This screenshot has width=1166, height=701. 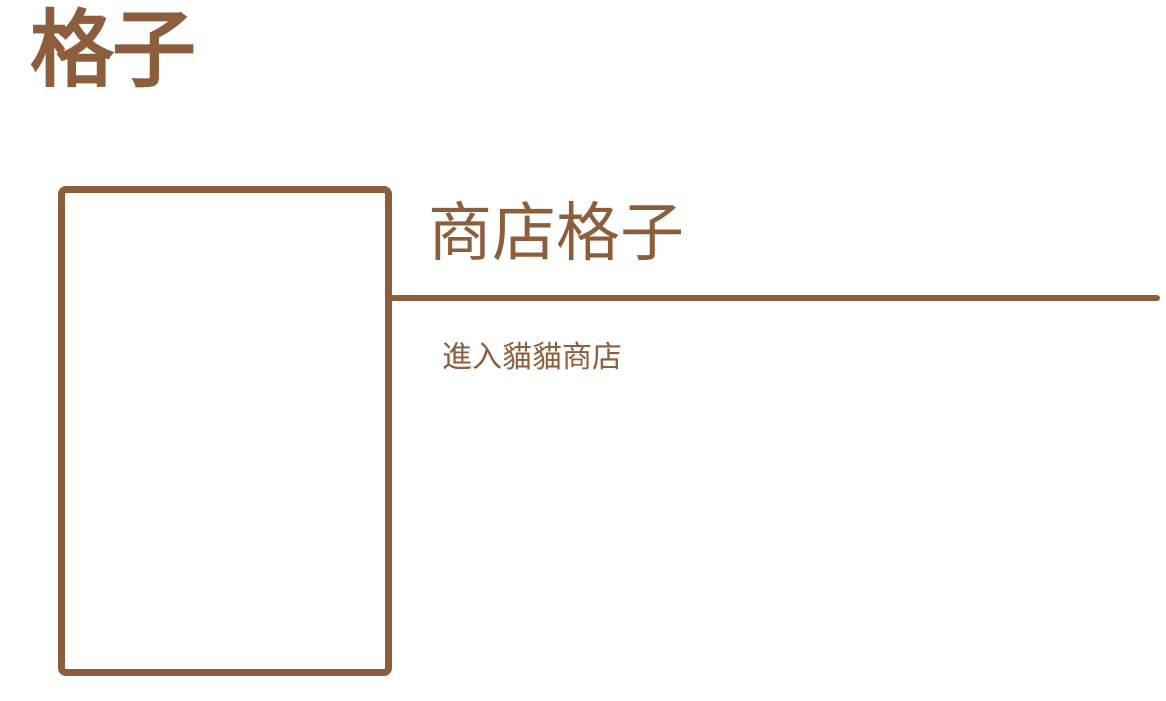 I want to click on divider-line, so click(x=775, y=298).